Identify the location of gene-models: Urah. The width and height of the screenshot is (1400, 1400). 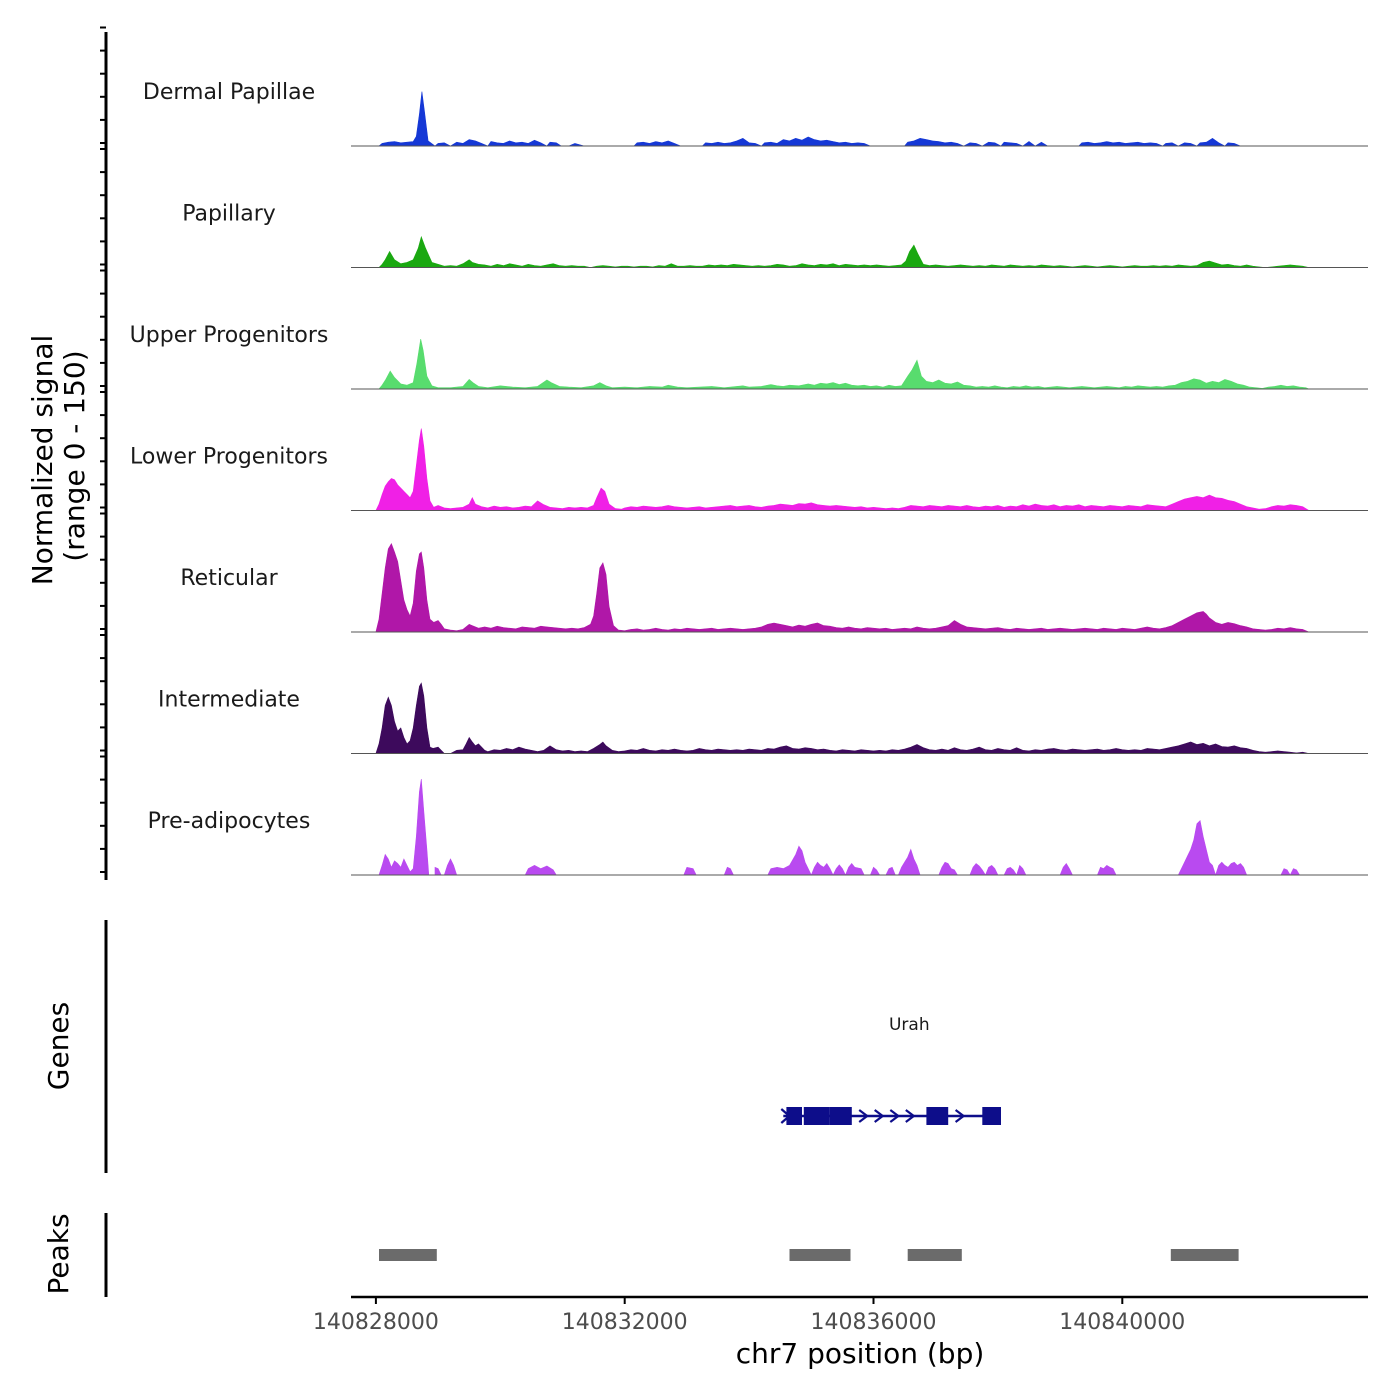
(890, 1070).